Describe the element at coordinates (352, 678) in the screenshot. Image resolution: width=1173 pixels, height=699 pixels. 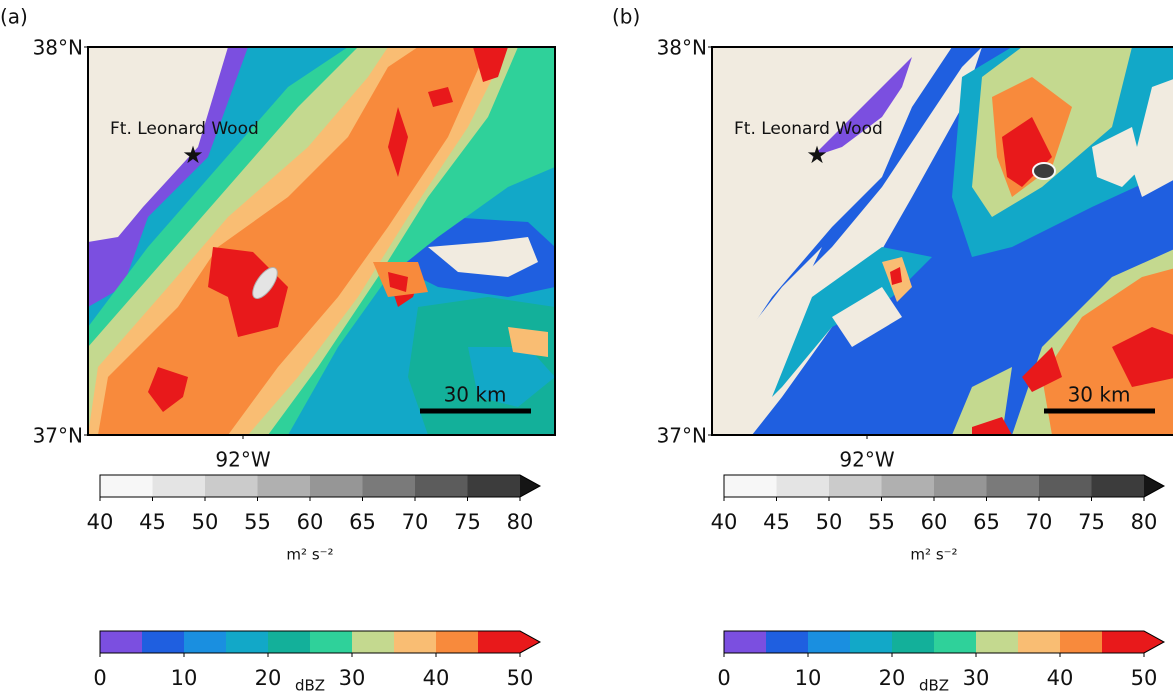
I see `colorbar-tick-label: 30` at that location.